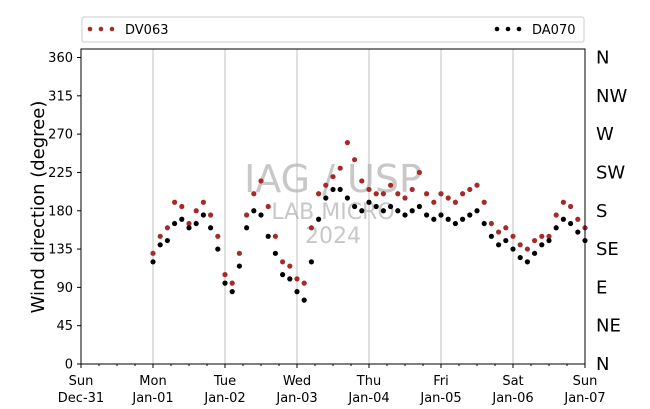 This screenshot has height=409, width=650. Describe the element at coordinates (64, 326) in the screenshot. I see `y-tick-label-45: 45` at that location.